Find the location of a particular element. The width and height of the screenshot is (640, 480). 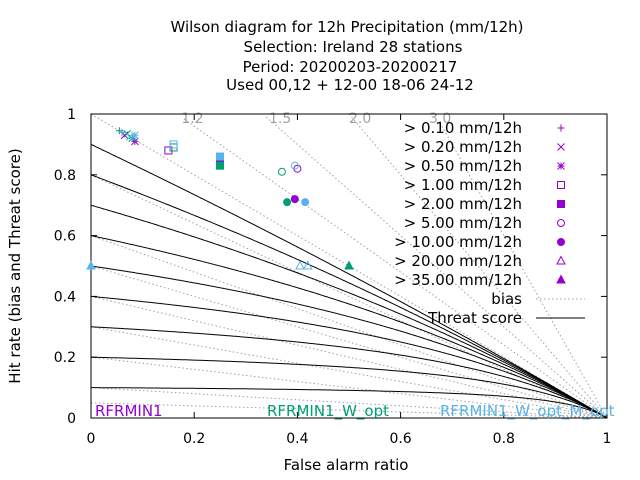

x-tick-label: 0.8 is located at coordinates (504, 439).